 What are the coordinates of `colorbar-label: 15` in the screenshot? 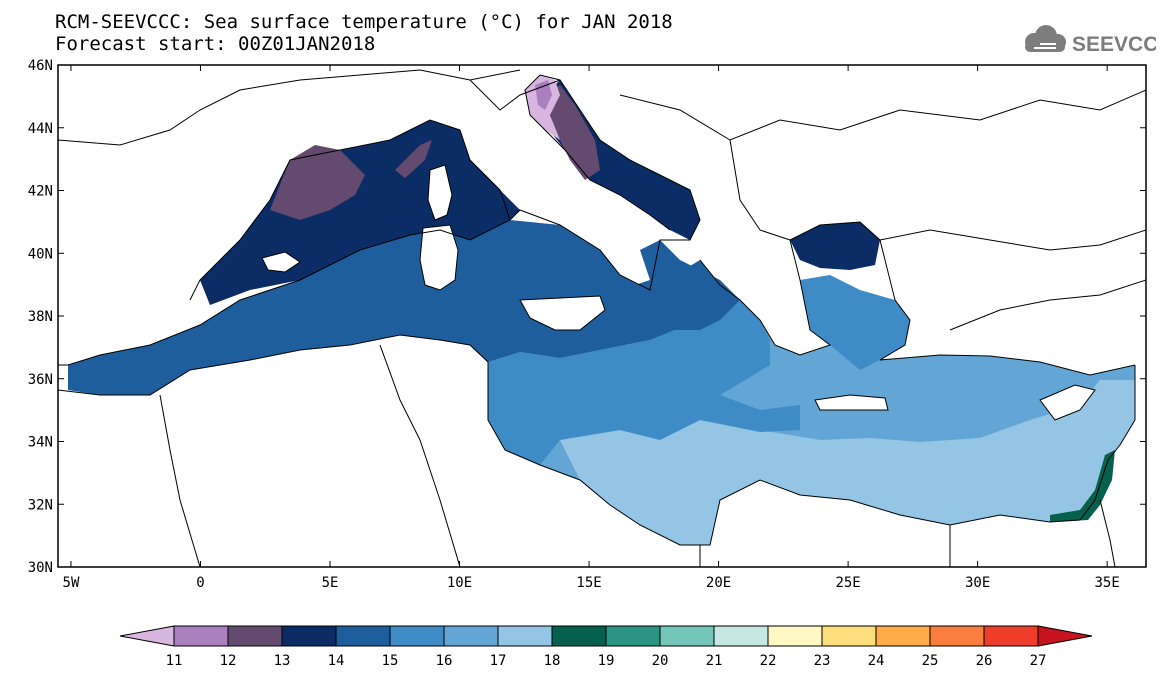 It's located at (390, 661).